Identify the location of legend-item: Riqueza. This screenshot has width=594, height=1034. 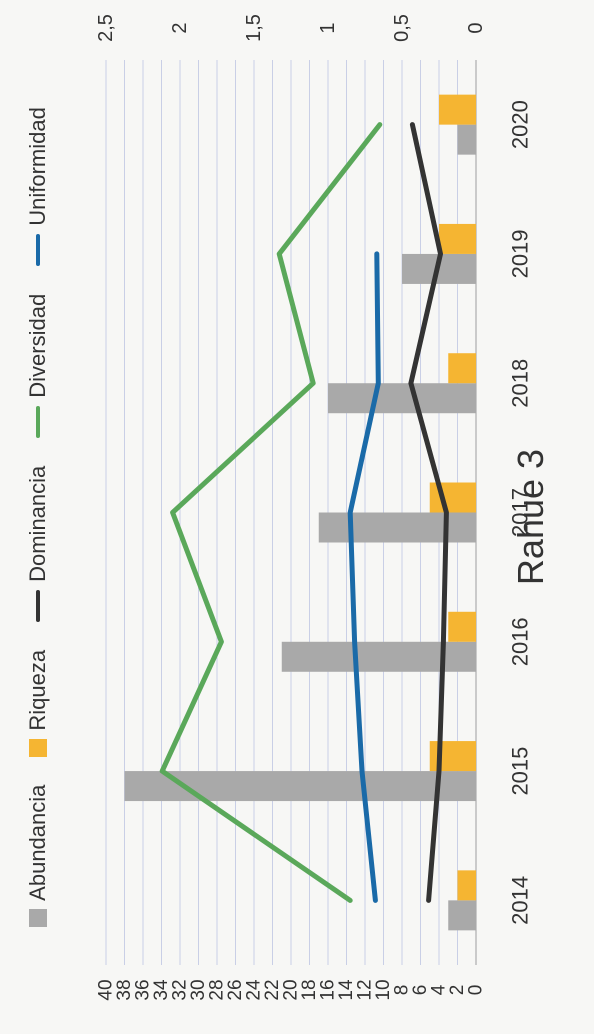
(38, 703).